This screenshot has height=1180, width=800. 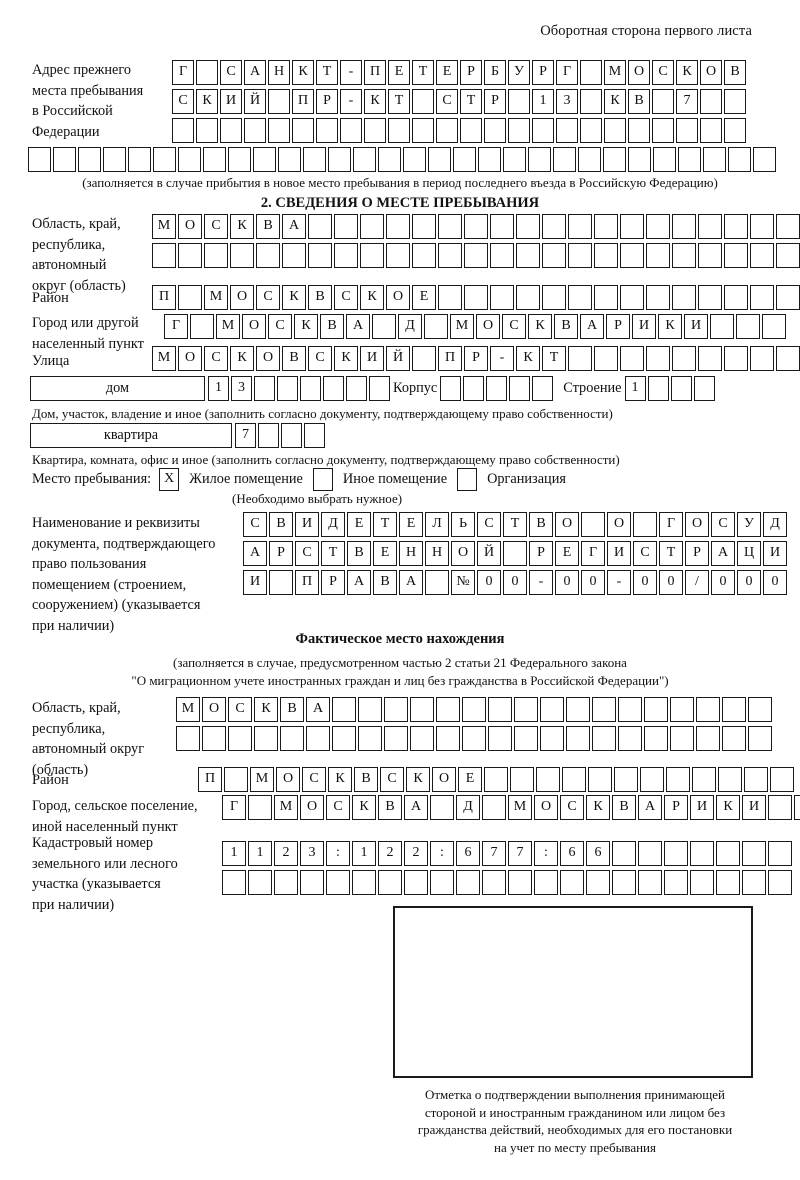 I want to click on char-cell: Т, so click(x=399, y=101).